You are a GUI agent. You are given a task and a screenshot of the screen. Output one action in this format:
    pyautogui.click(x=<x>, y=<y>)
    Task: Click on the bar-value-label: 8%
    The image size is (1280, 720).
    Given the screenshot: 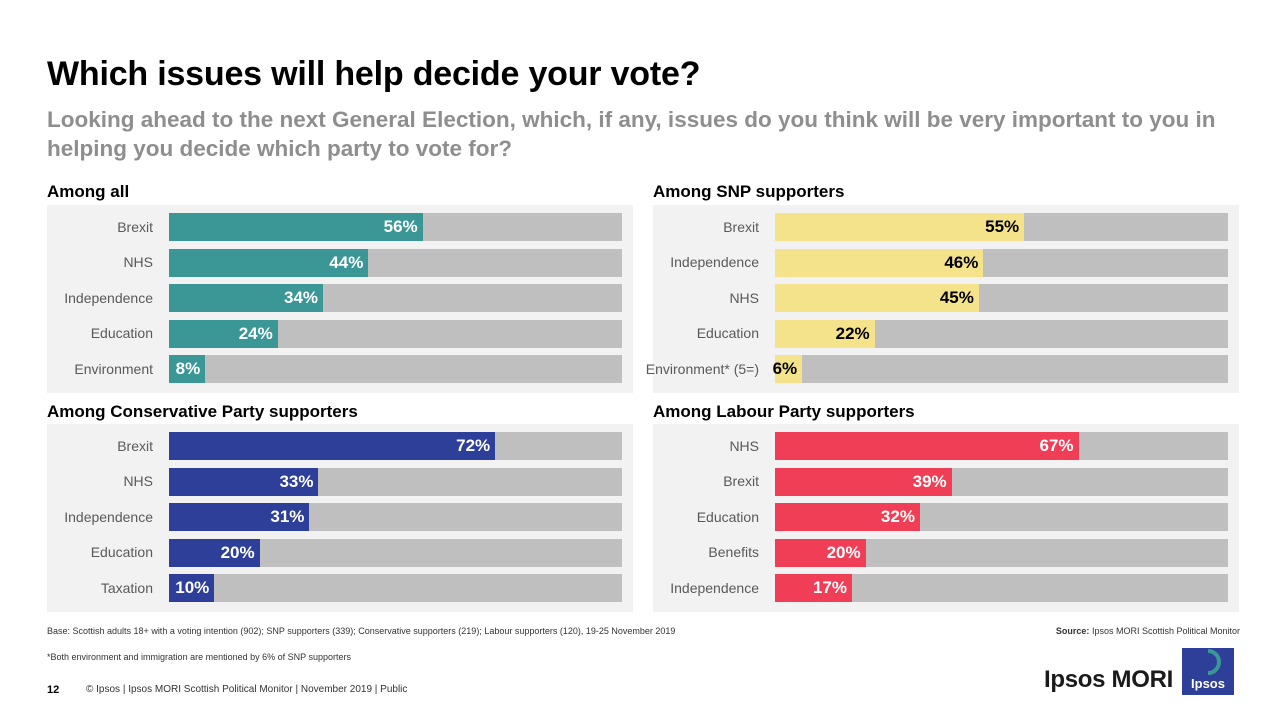 What is the action you would take?
    pyautogui.click(x=188, y=368)
    